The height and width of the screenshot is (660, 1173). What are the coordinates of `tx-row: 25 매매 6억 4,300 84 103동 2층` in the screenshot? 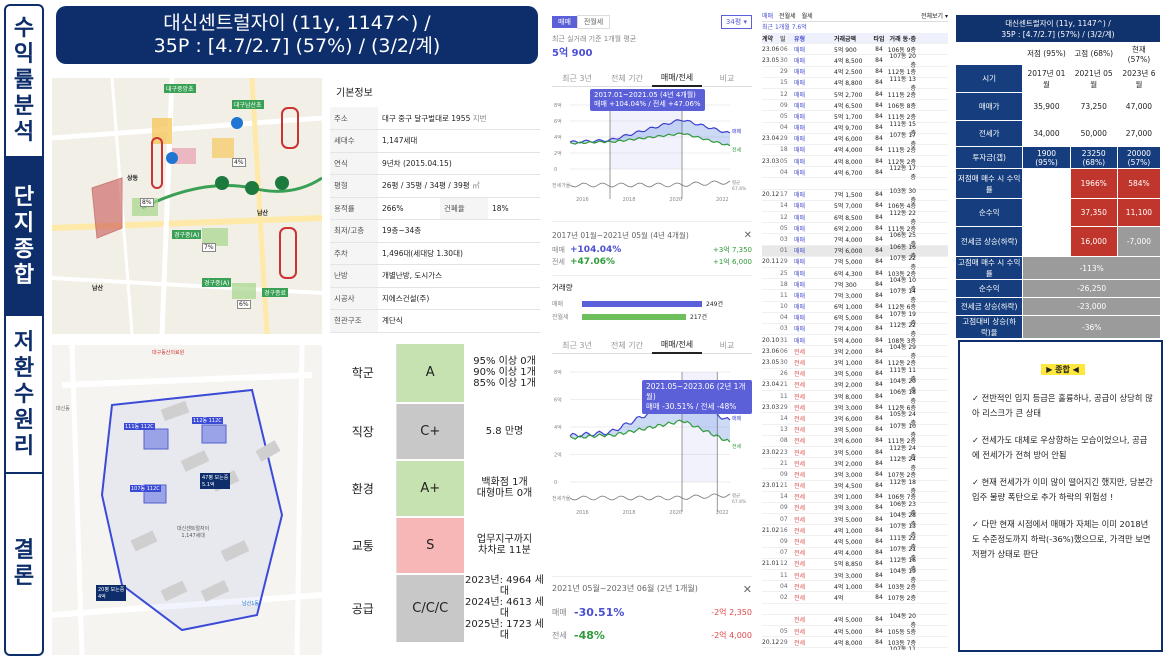 It's located at (855, 274).